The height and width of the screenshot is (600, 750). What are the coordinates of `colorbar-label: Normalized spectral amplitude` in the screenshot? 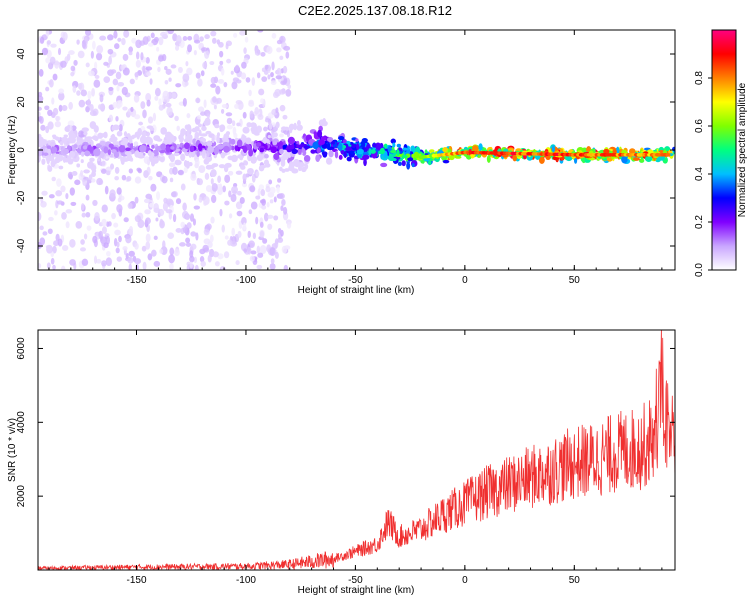 It's located at (742, 149).